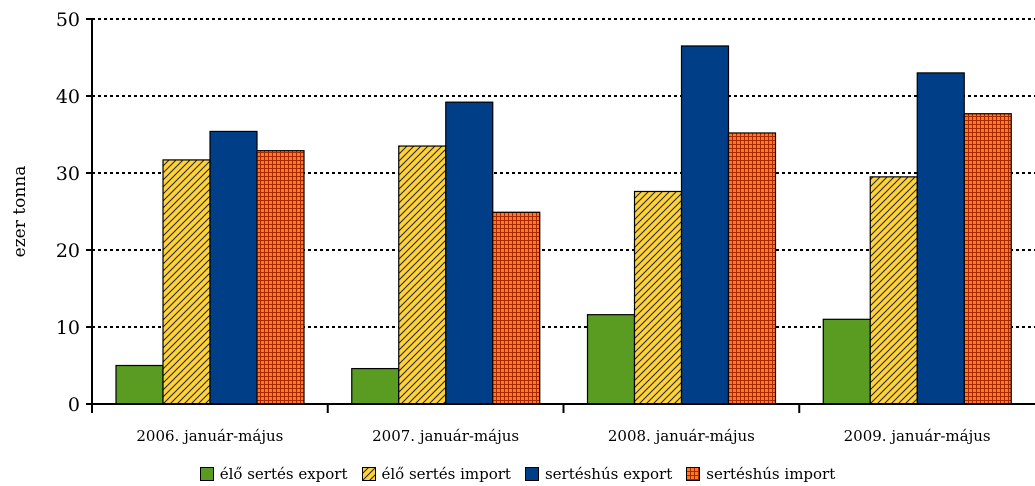 The height and width of the screenshot is (486, 1035). Describe the element at coordinates (68, 328) in the screenshot. I see `y-tick-label: 10` at that location.